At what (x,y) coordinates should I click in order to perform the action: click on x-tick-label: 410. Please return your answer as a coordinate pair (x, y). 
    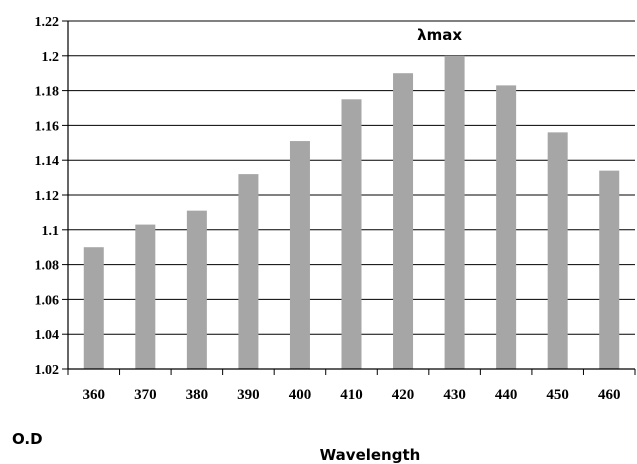
    Looking at the image, I should click on (351, 395).